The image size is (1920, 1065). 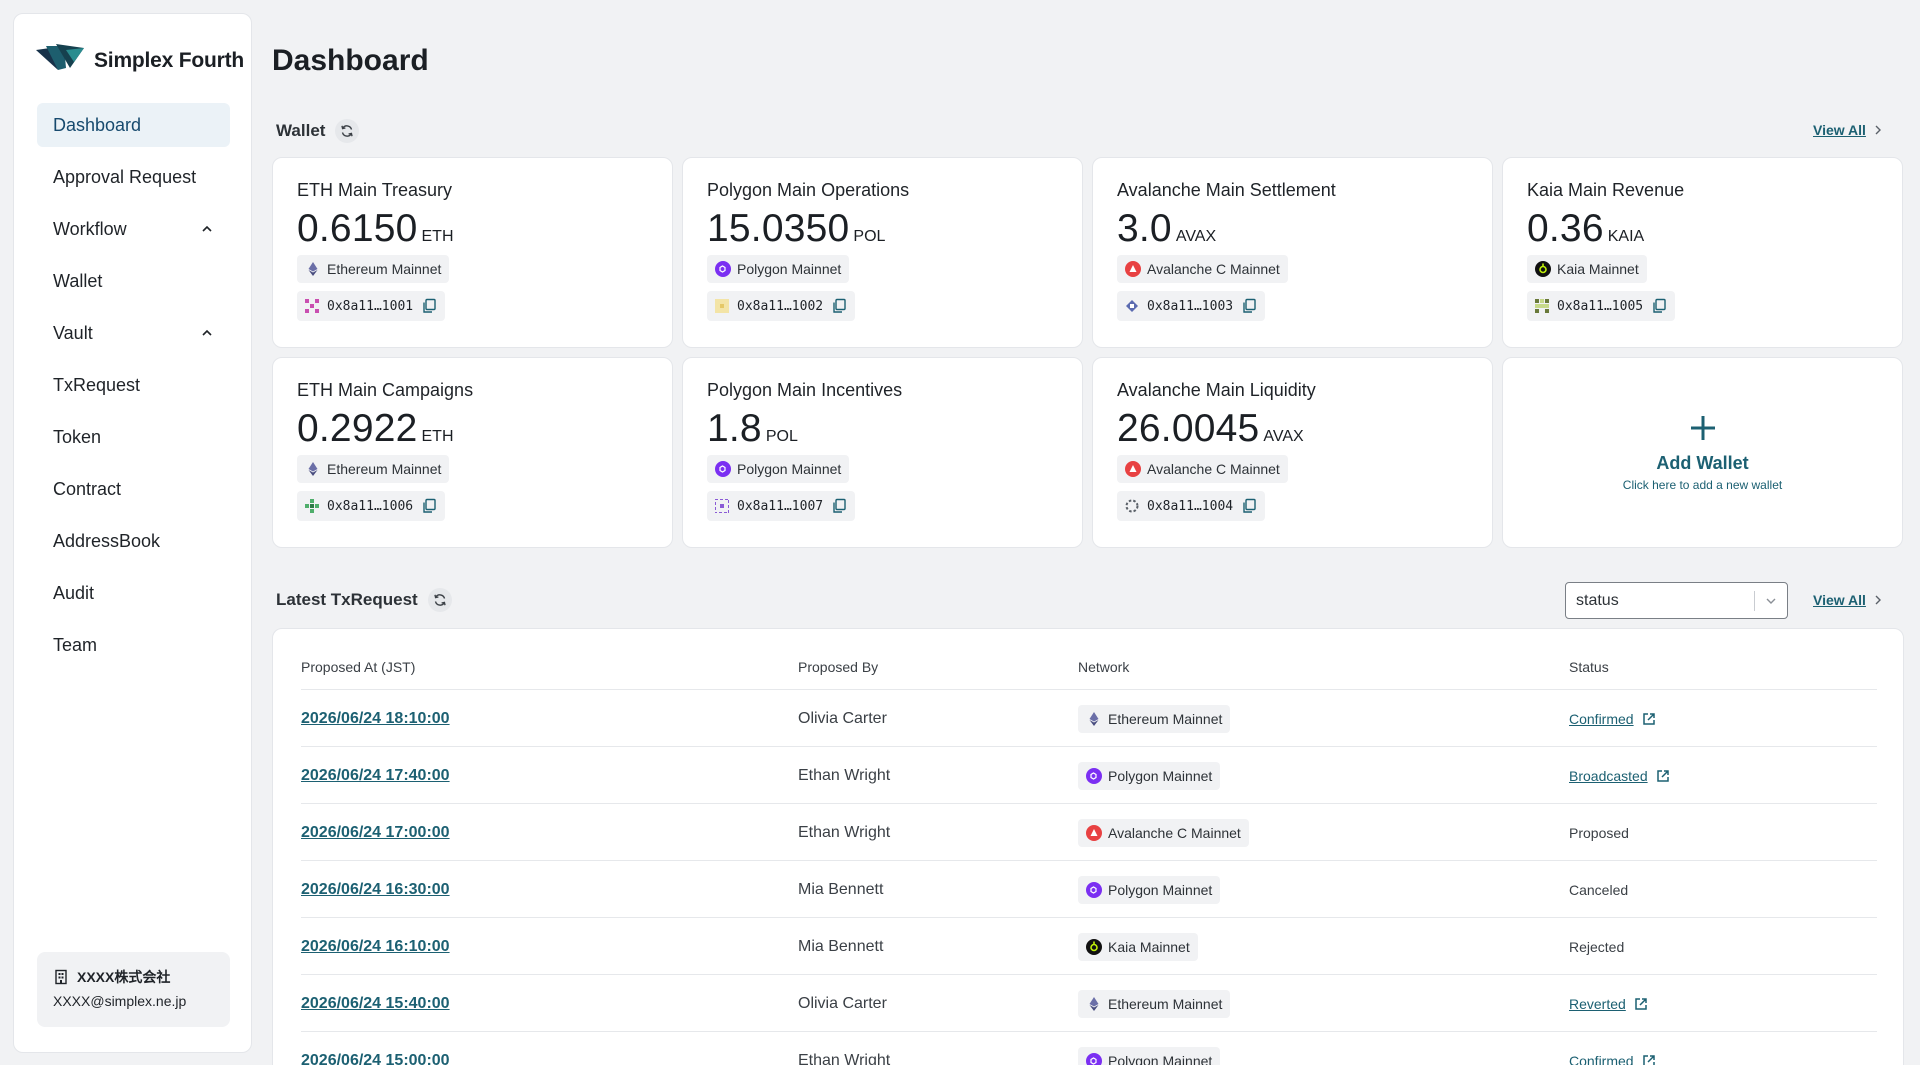 What do you see at coordinates (133, 989) in the screenshot?
I see `company-panel: XXXX株式会社 XXXX@simplex.ne.jp` at bounding box center [133, 989].